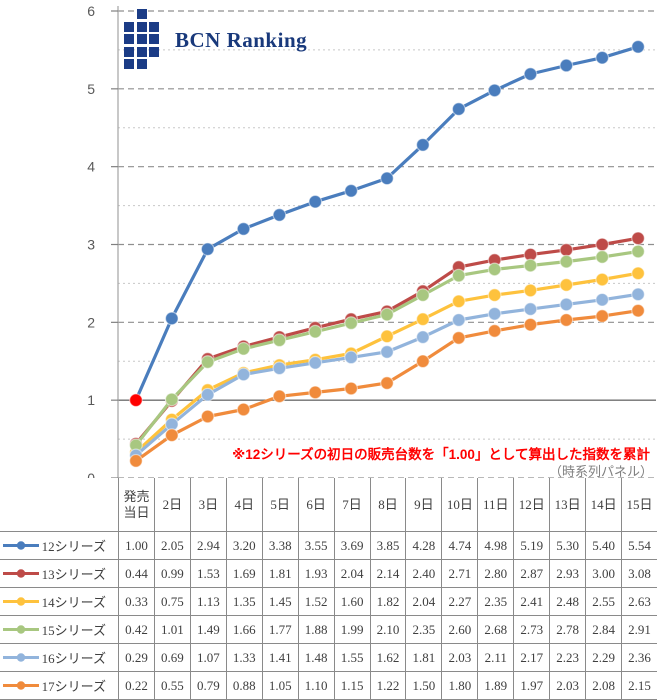 The width and height of the screenshot is (657, 700). I want to click on table-value-cell: 2.08, so click(603, 686).